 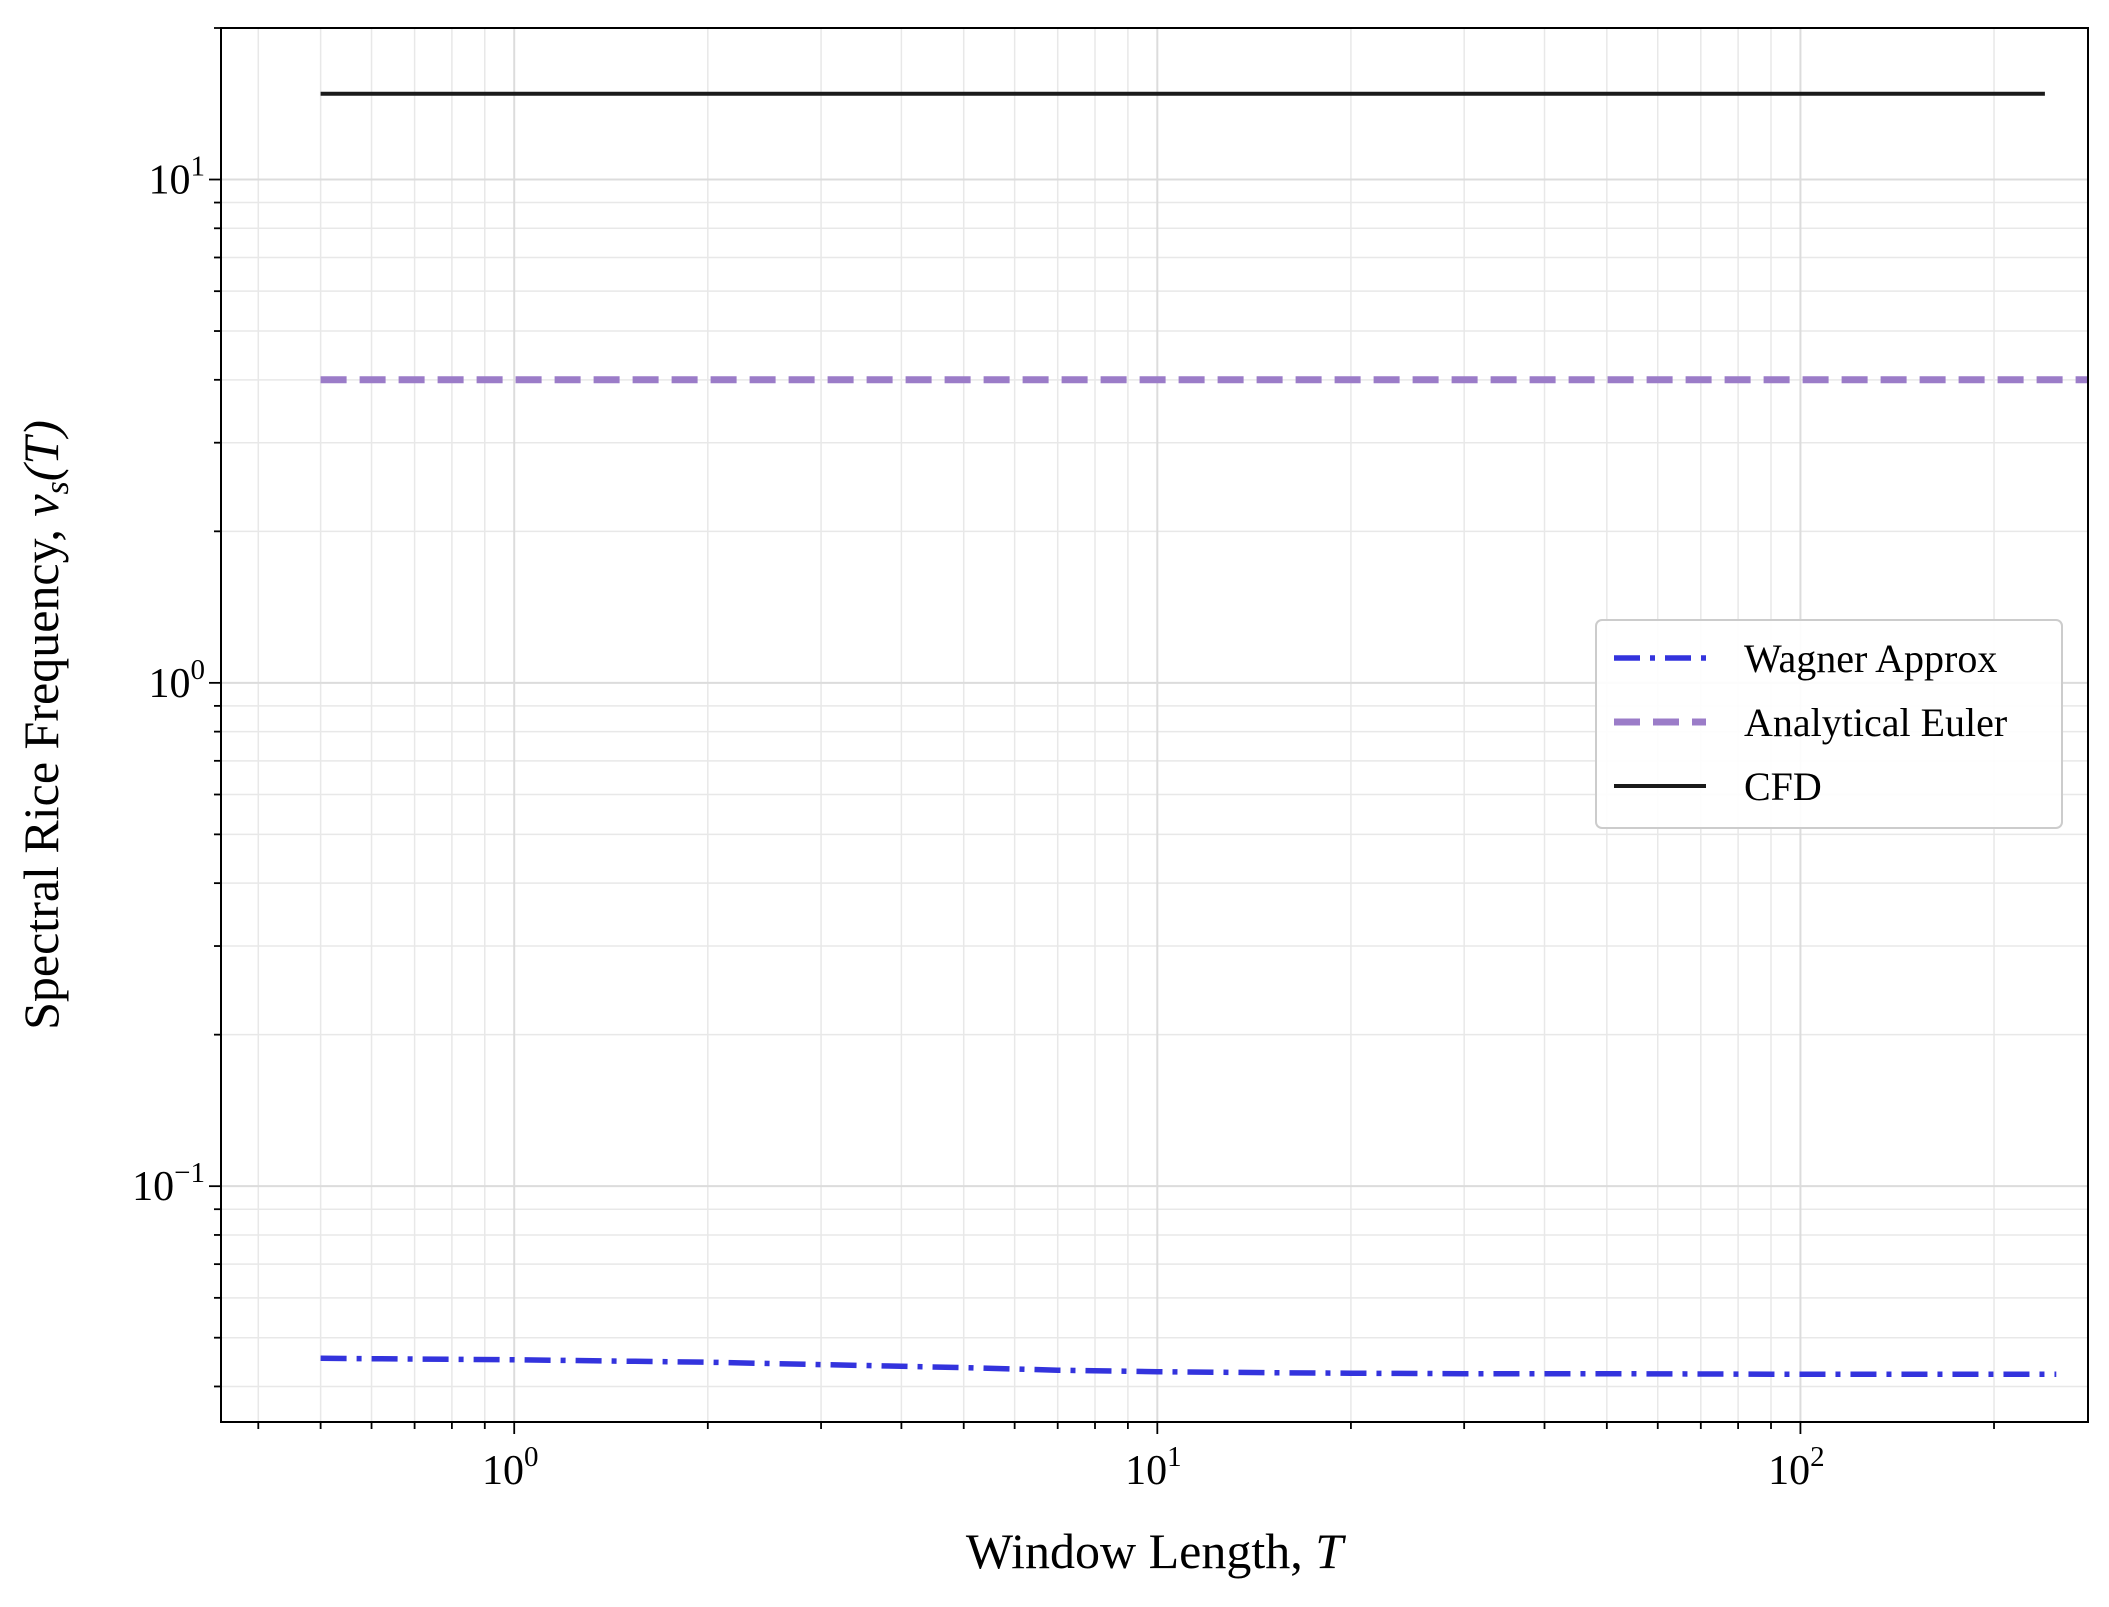 What do you see at coordinates (57, 487) in the screenshot?
I see `y-axis-label-subscript: s` at bounding box center [57, 487].